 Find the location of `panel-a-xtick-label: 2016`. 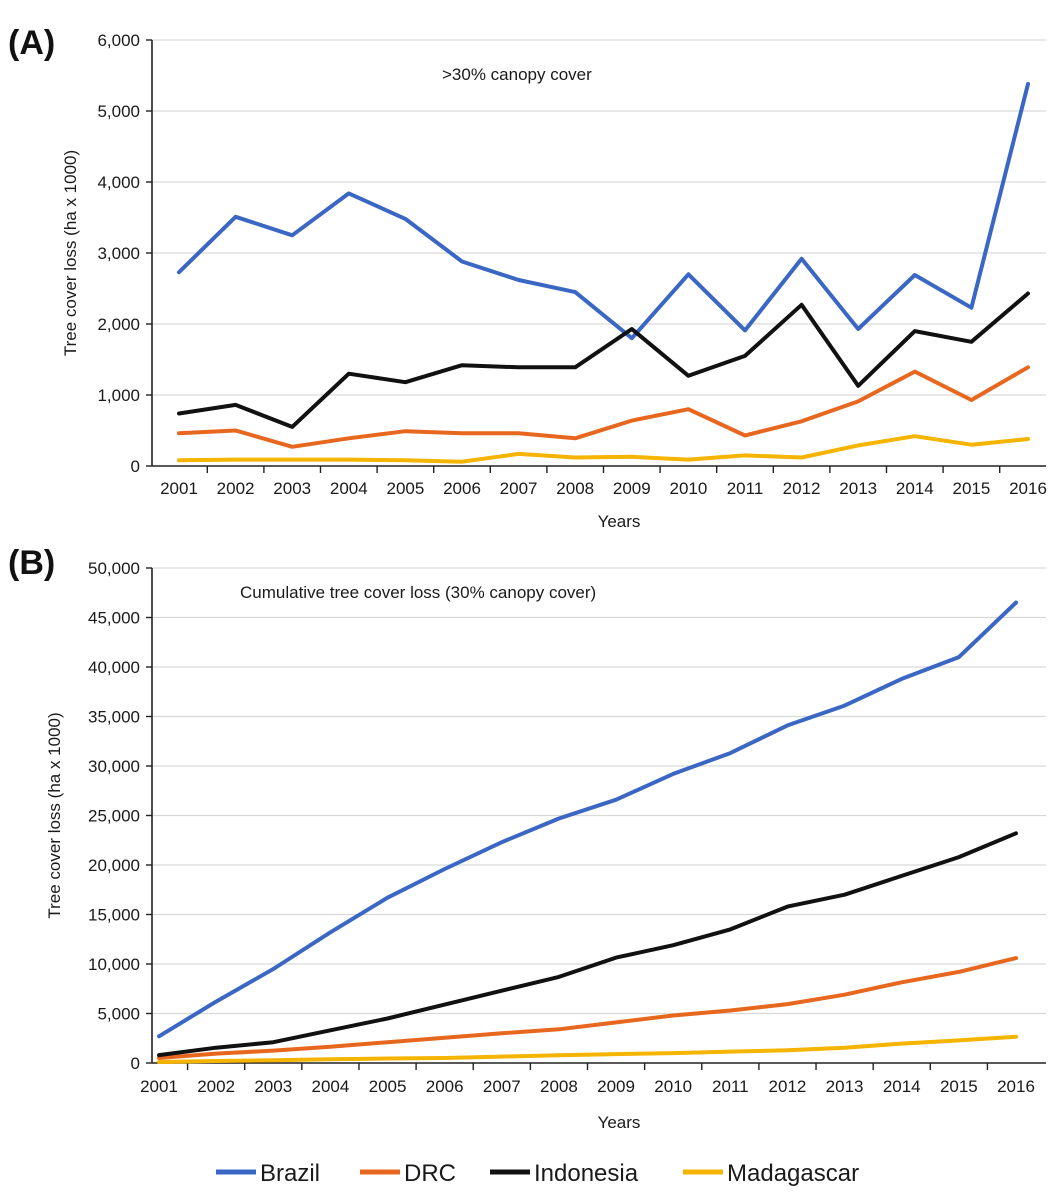

panel-a-xtick-label: 2016 is located at coordinates (1028, 488).